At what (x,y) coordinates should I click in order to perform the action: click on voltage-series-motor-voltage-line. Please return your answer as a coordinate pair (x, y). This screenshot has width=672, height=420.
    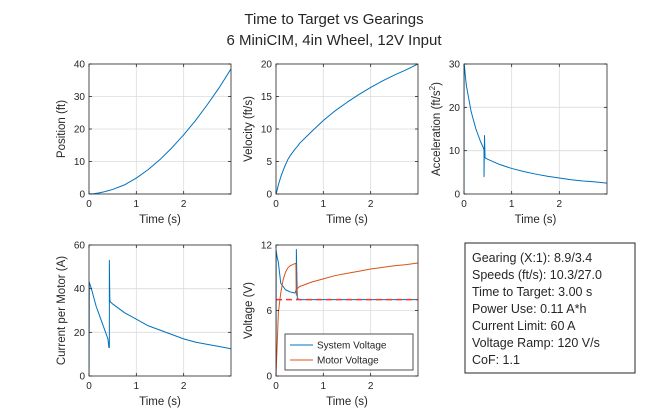
    Looking at the image, I should click on (347, 319).